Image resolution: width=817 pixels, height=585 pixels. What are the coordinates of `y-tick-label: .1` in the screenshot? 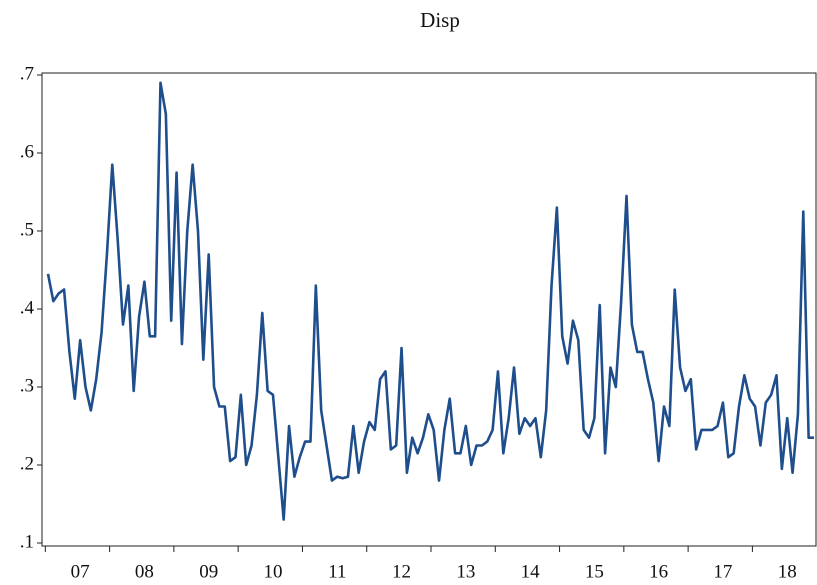 It's located at (27, 541).